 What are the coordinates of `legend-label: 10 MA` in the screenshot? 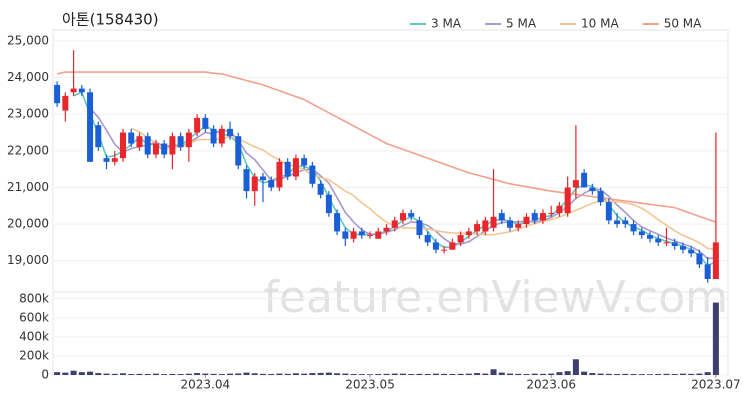 It's located at (600, 24).